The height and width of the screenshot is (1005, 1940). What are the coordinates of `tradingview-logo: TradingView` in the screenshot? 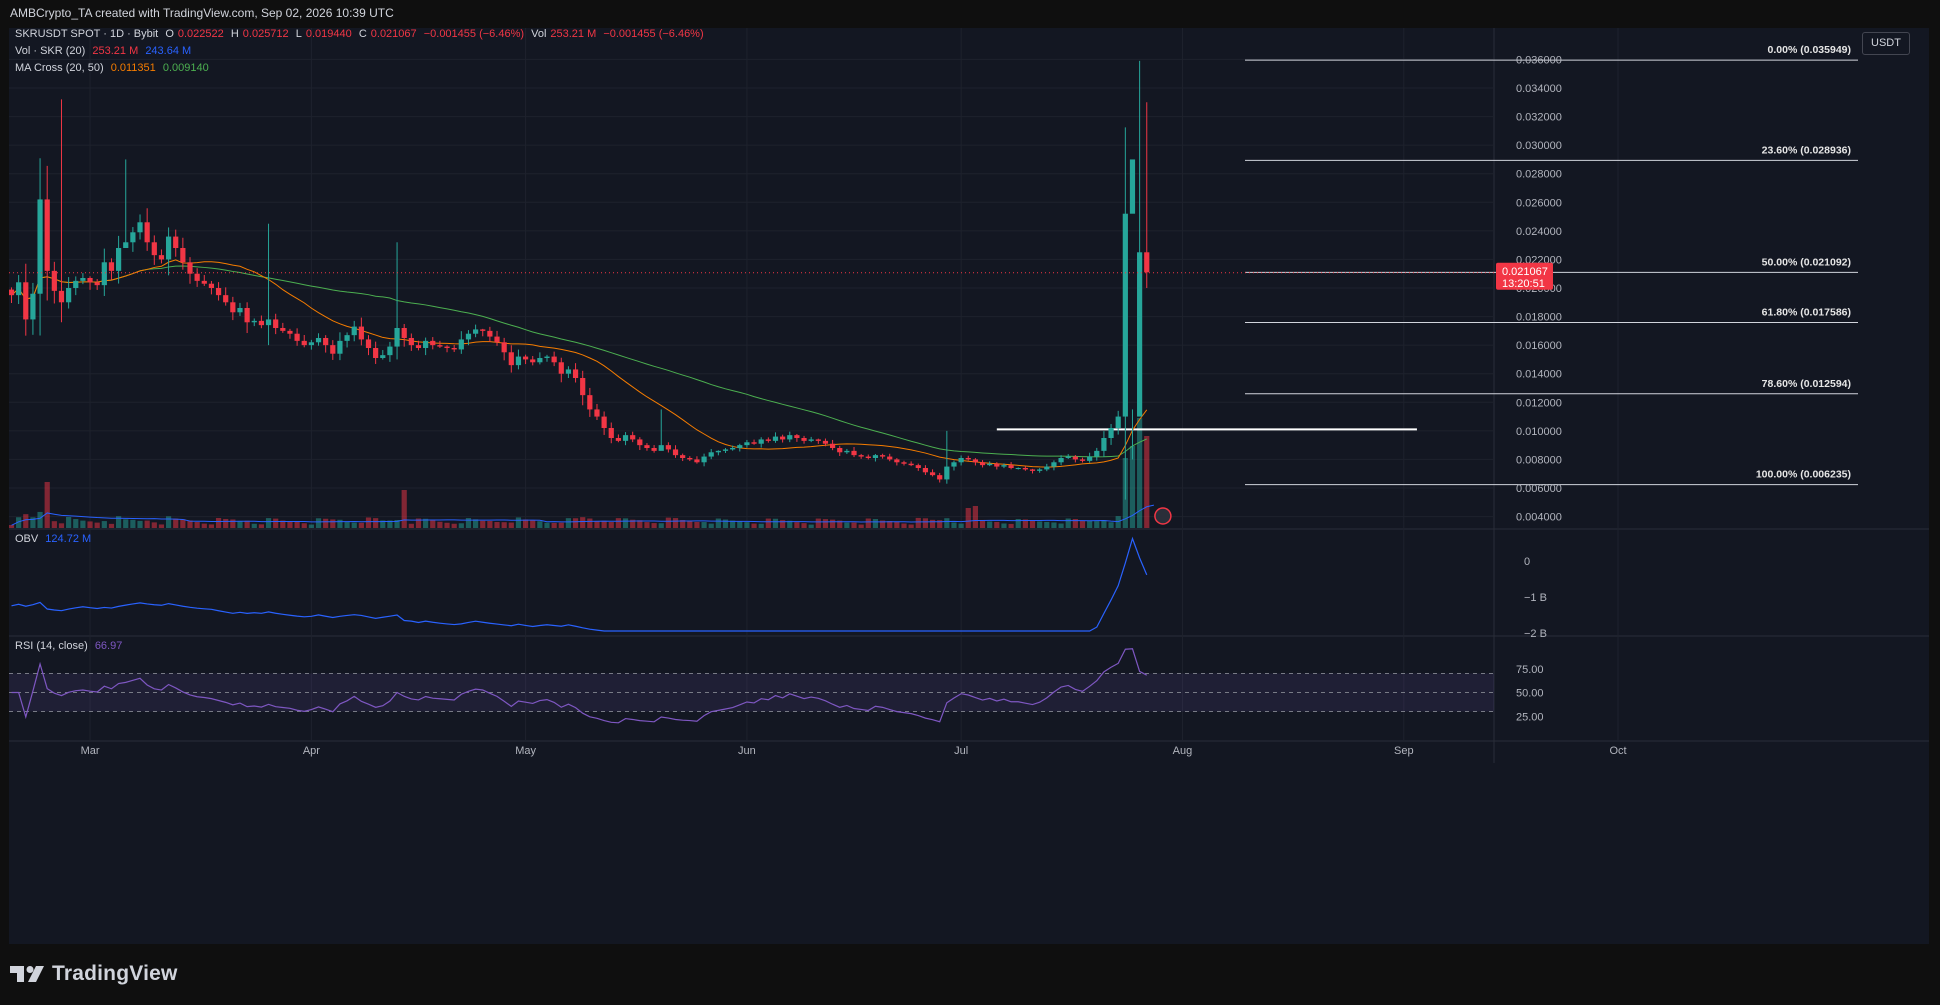 It's located at (94, 974).